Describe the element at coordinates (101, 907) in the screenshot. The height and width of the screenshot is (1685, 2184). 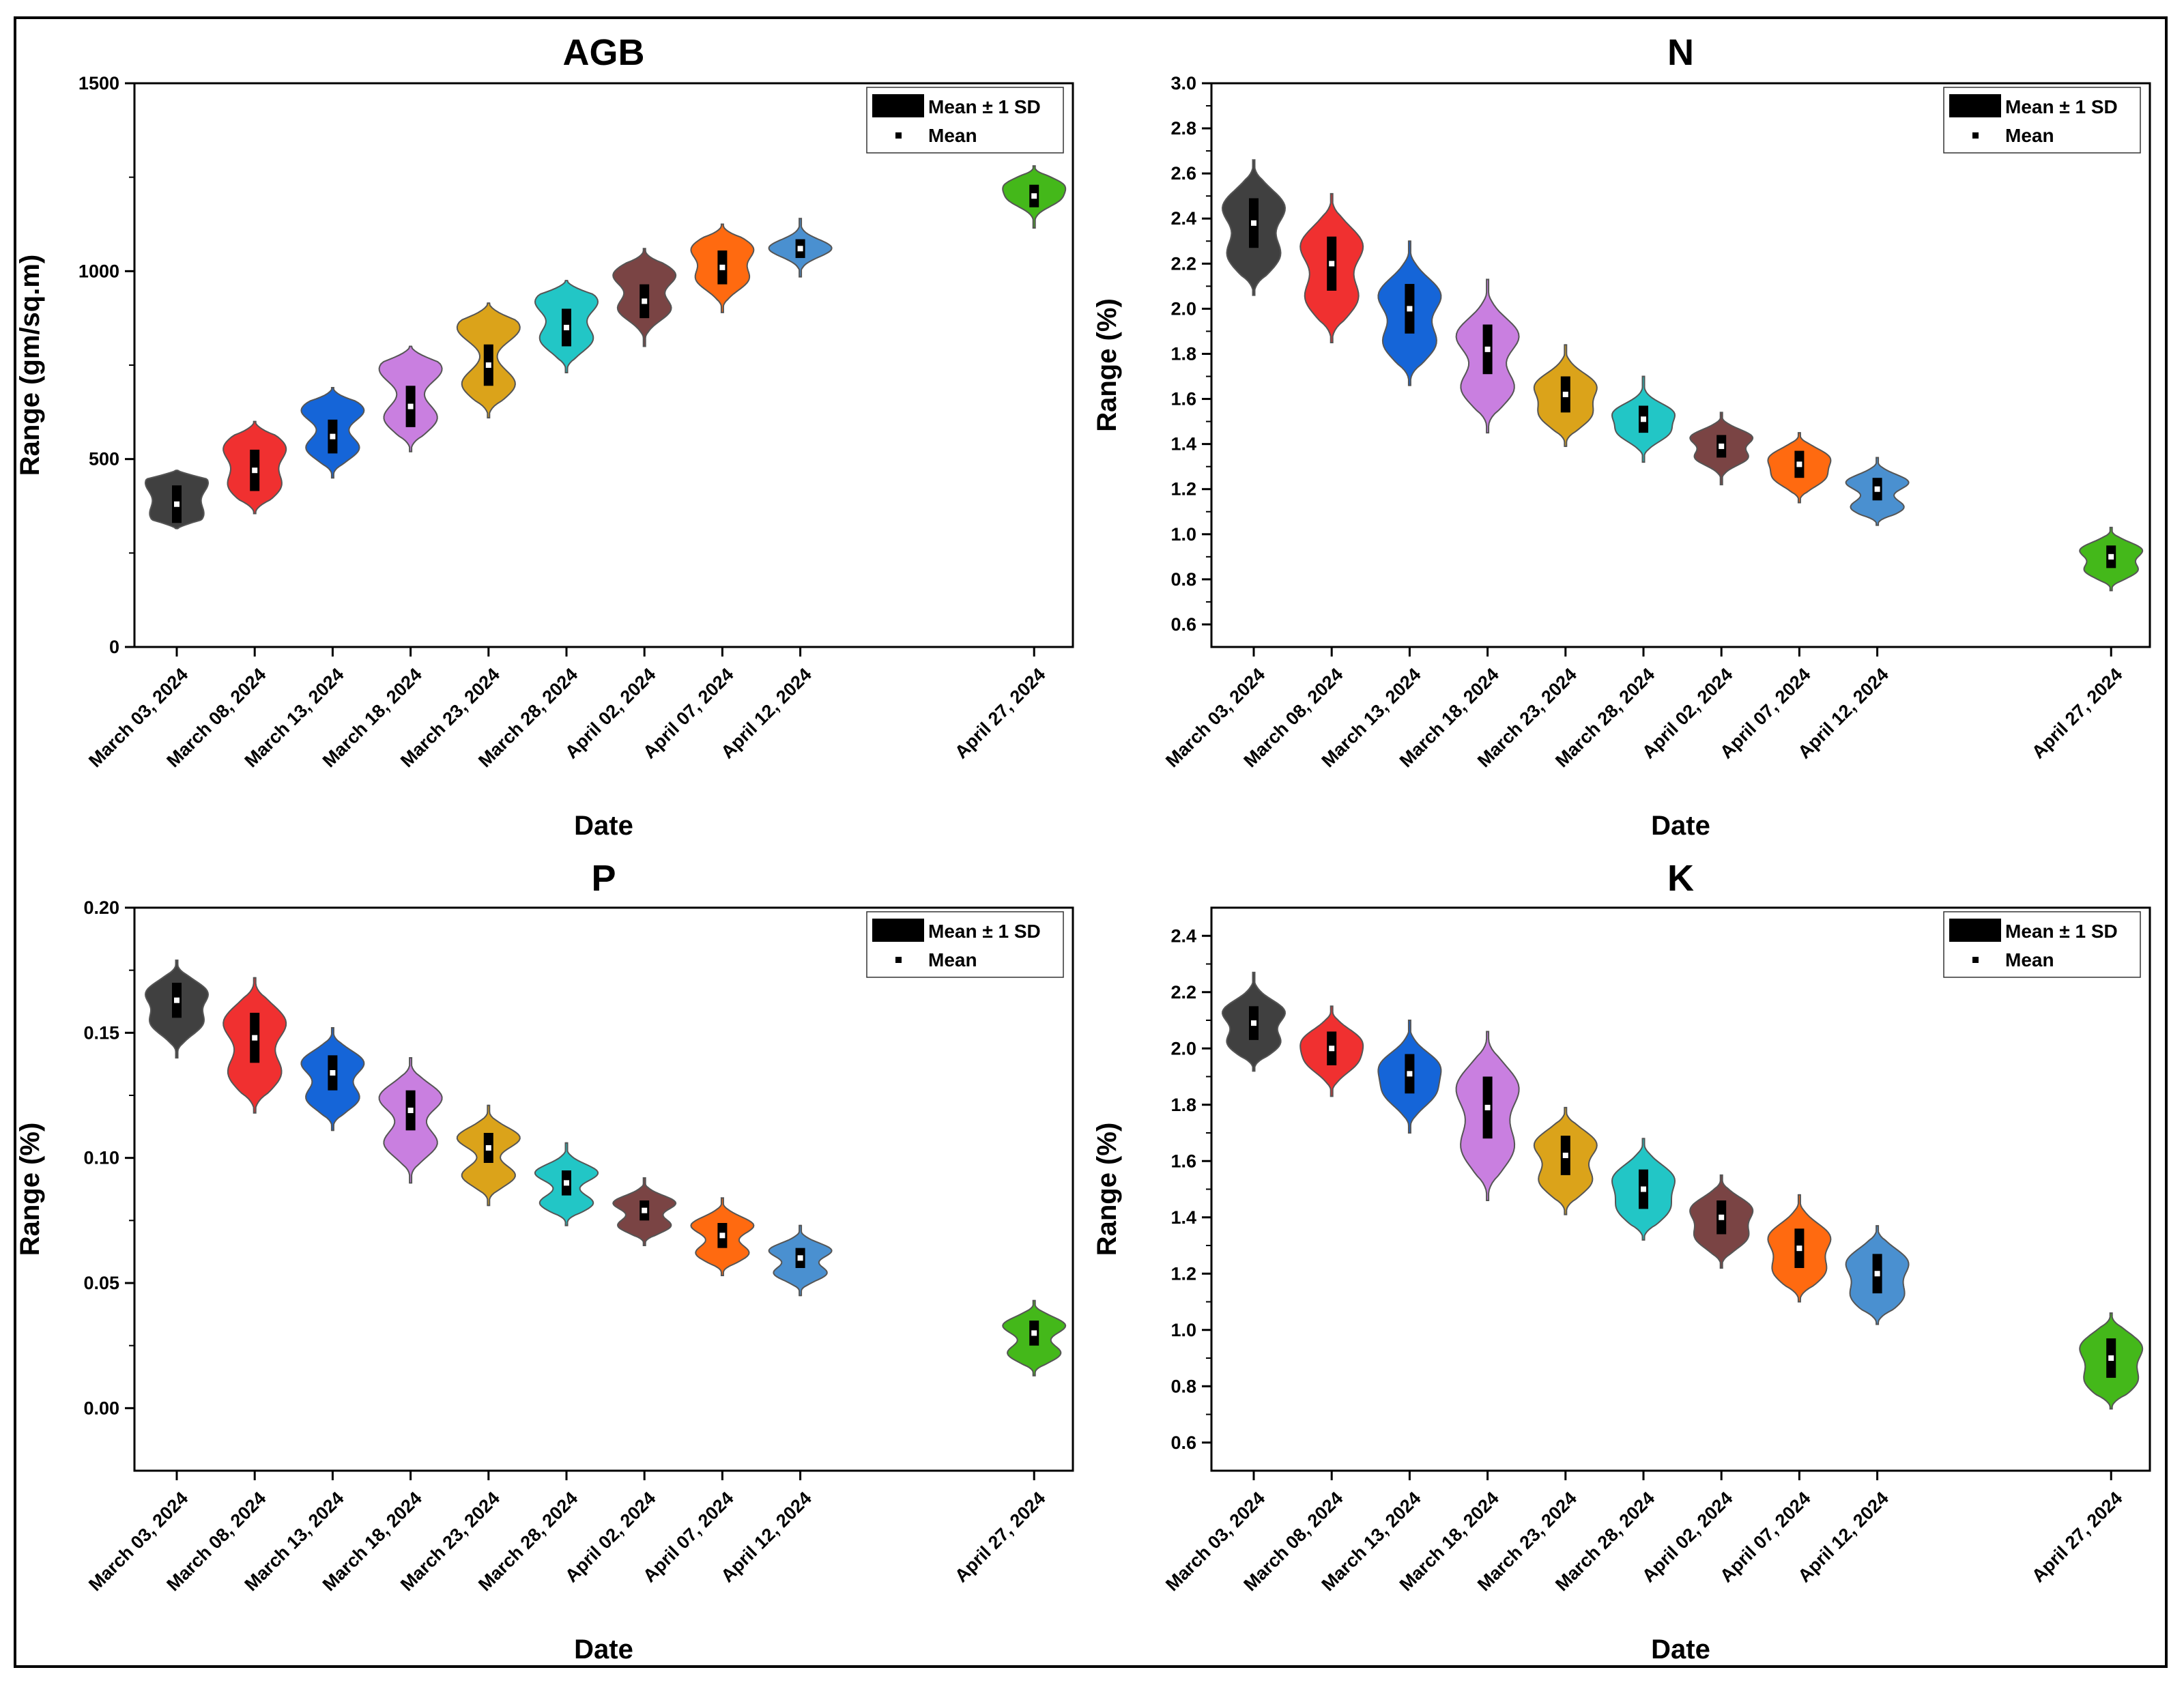
I see `y-tick-label: 0.20` at that location.